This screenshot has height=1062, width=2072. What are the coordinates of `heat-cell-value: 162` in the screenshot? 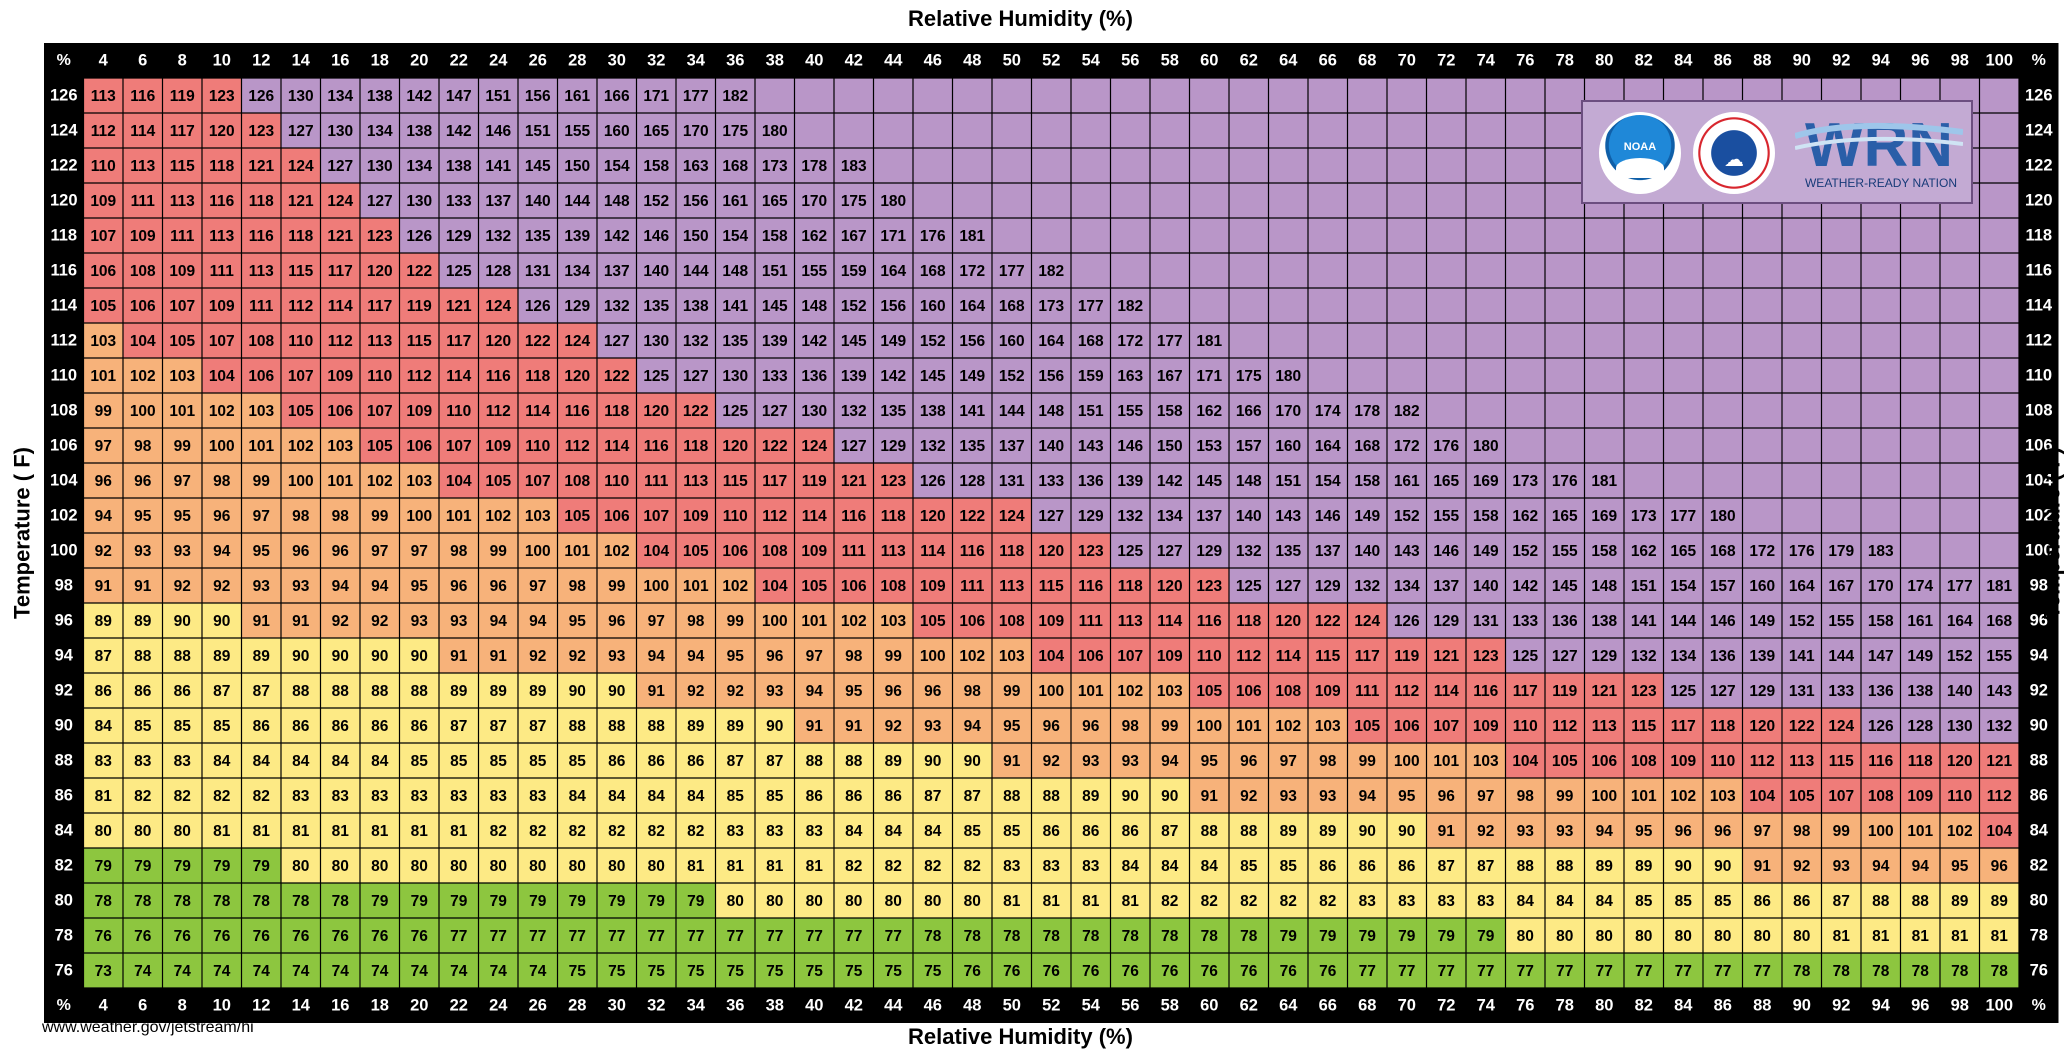 It's located at (1644, 551).